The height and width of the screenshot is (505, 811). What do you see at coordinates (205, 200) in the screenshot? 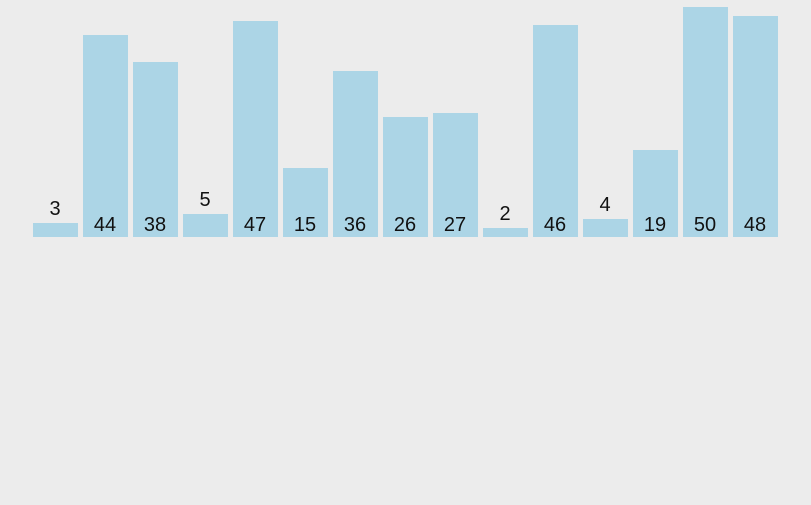
I see `bar-value-label: 5` at bounding box center [205, 200].